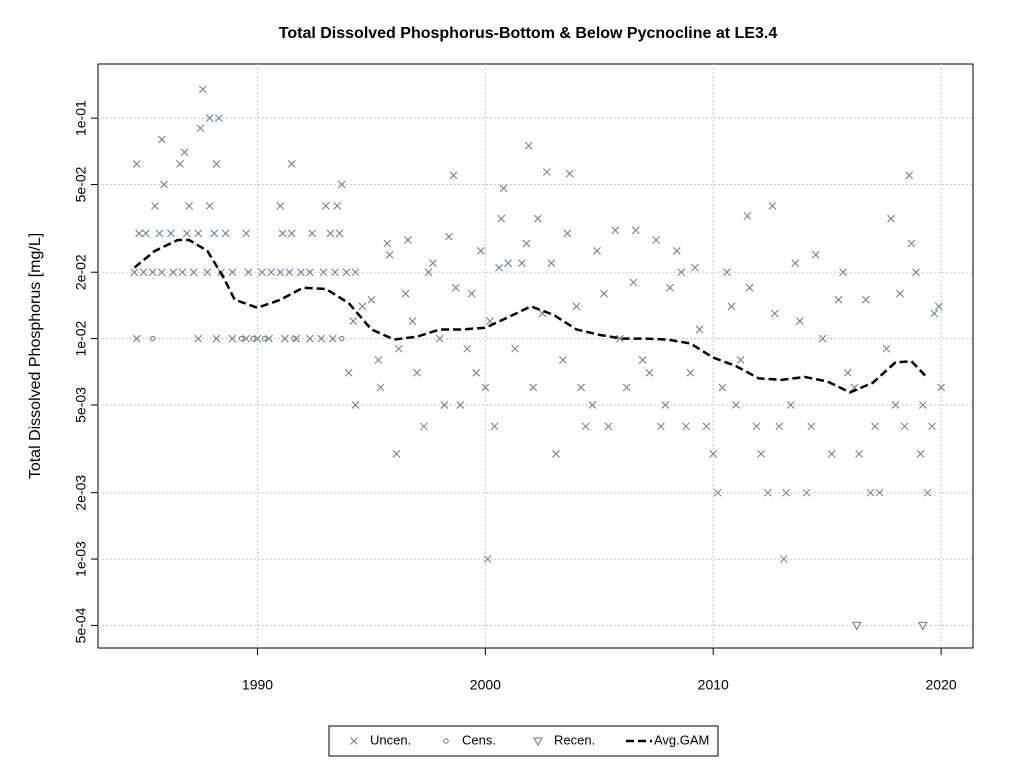 This screenshot has width=1024, height=768. Describe the element at coordinates (264, 338) in the screenshot. I see `point-censored` at that location.